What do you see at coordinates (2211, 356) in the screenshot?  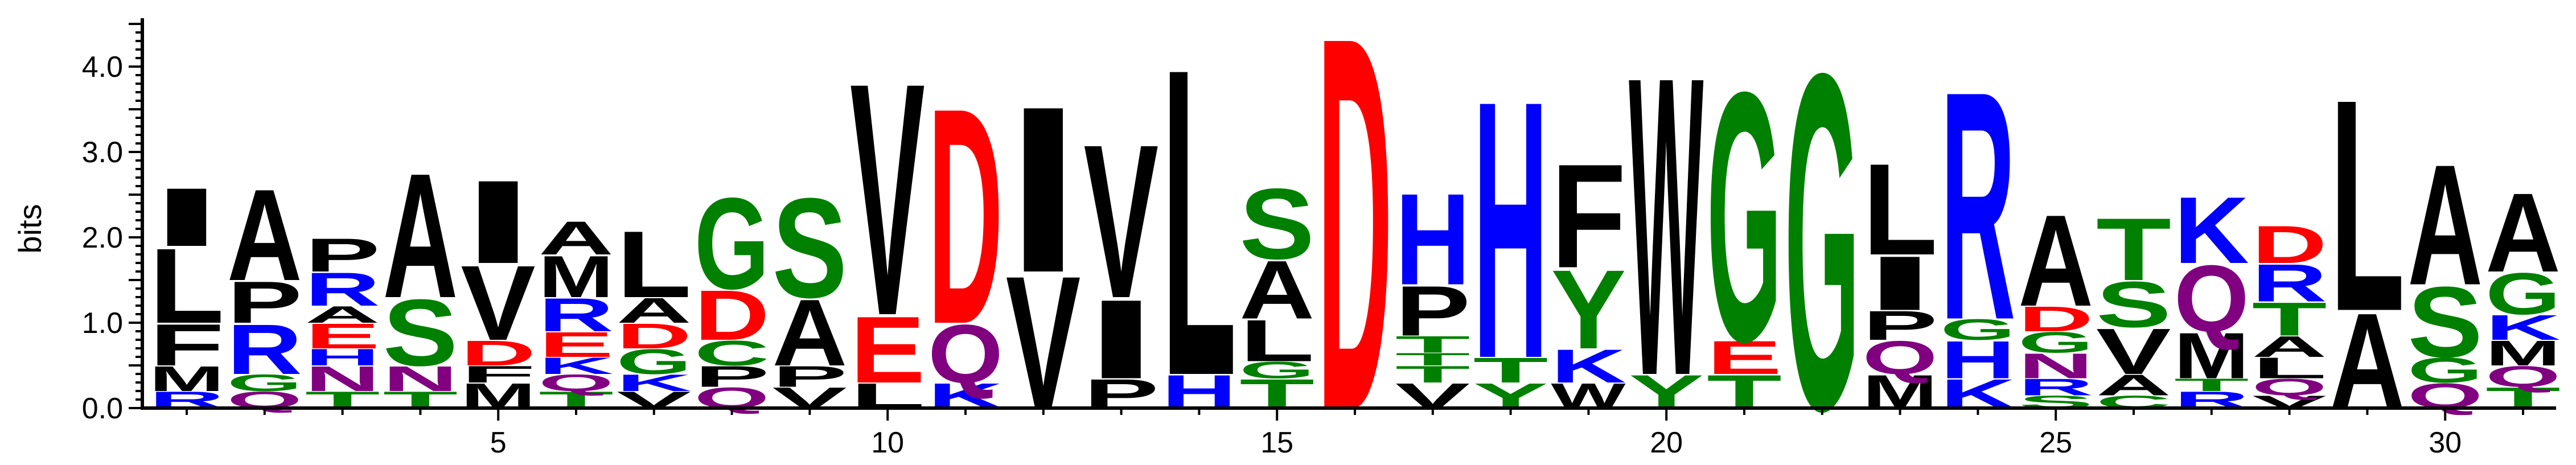 I see `logo-letter-M-pos-27: M` at bounding box center [2211, 356].